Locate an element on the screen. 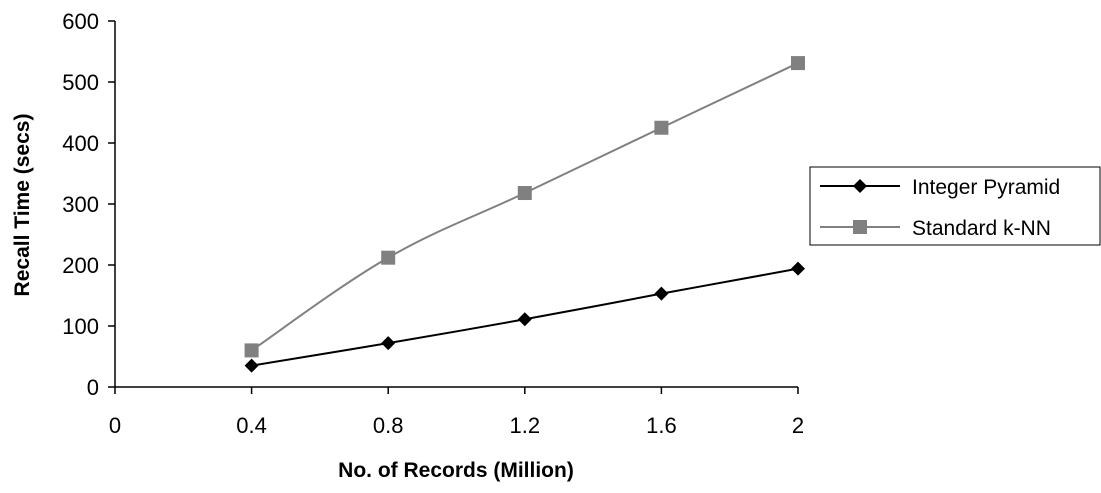  y-tick-label: 200 is located at coordinates (80, 265).